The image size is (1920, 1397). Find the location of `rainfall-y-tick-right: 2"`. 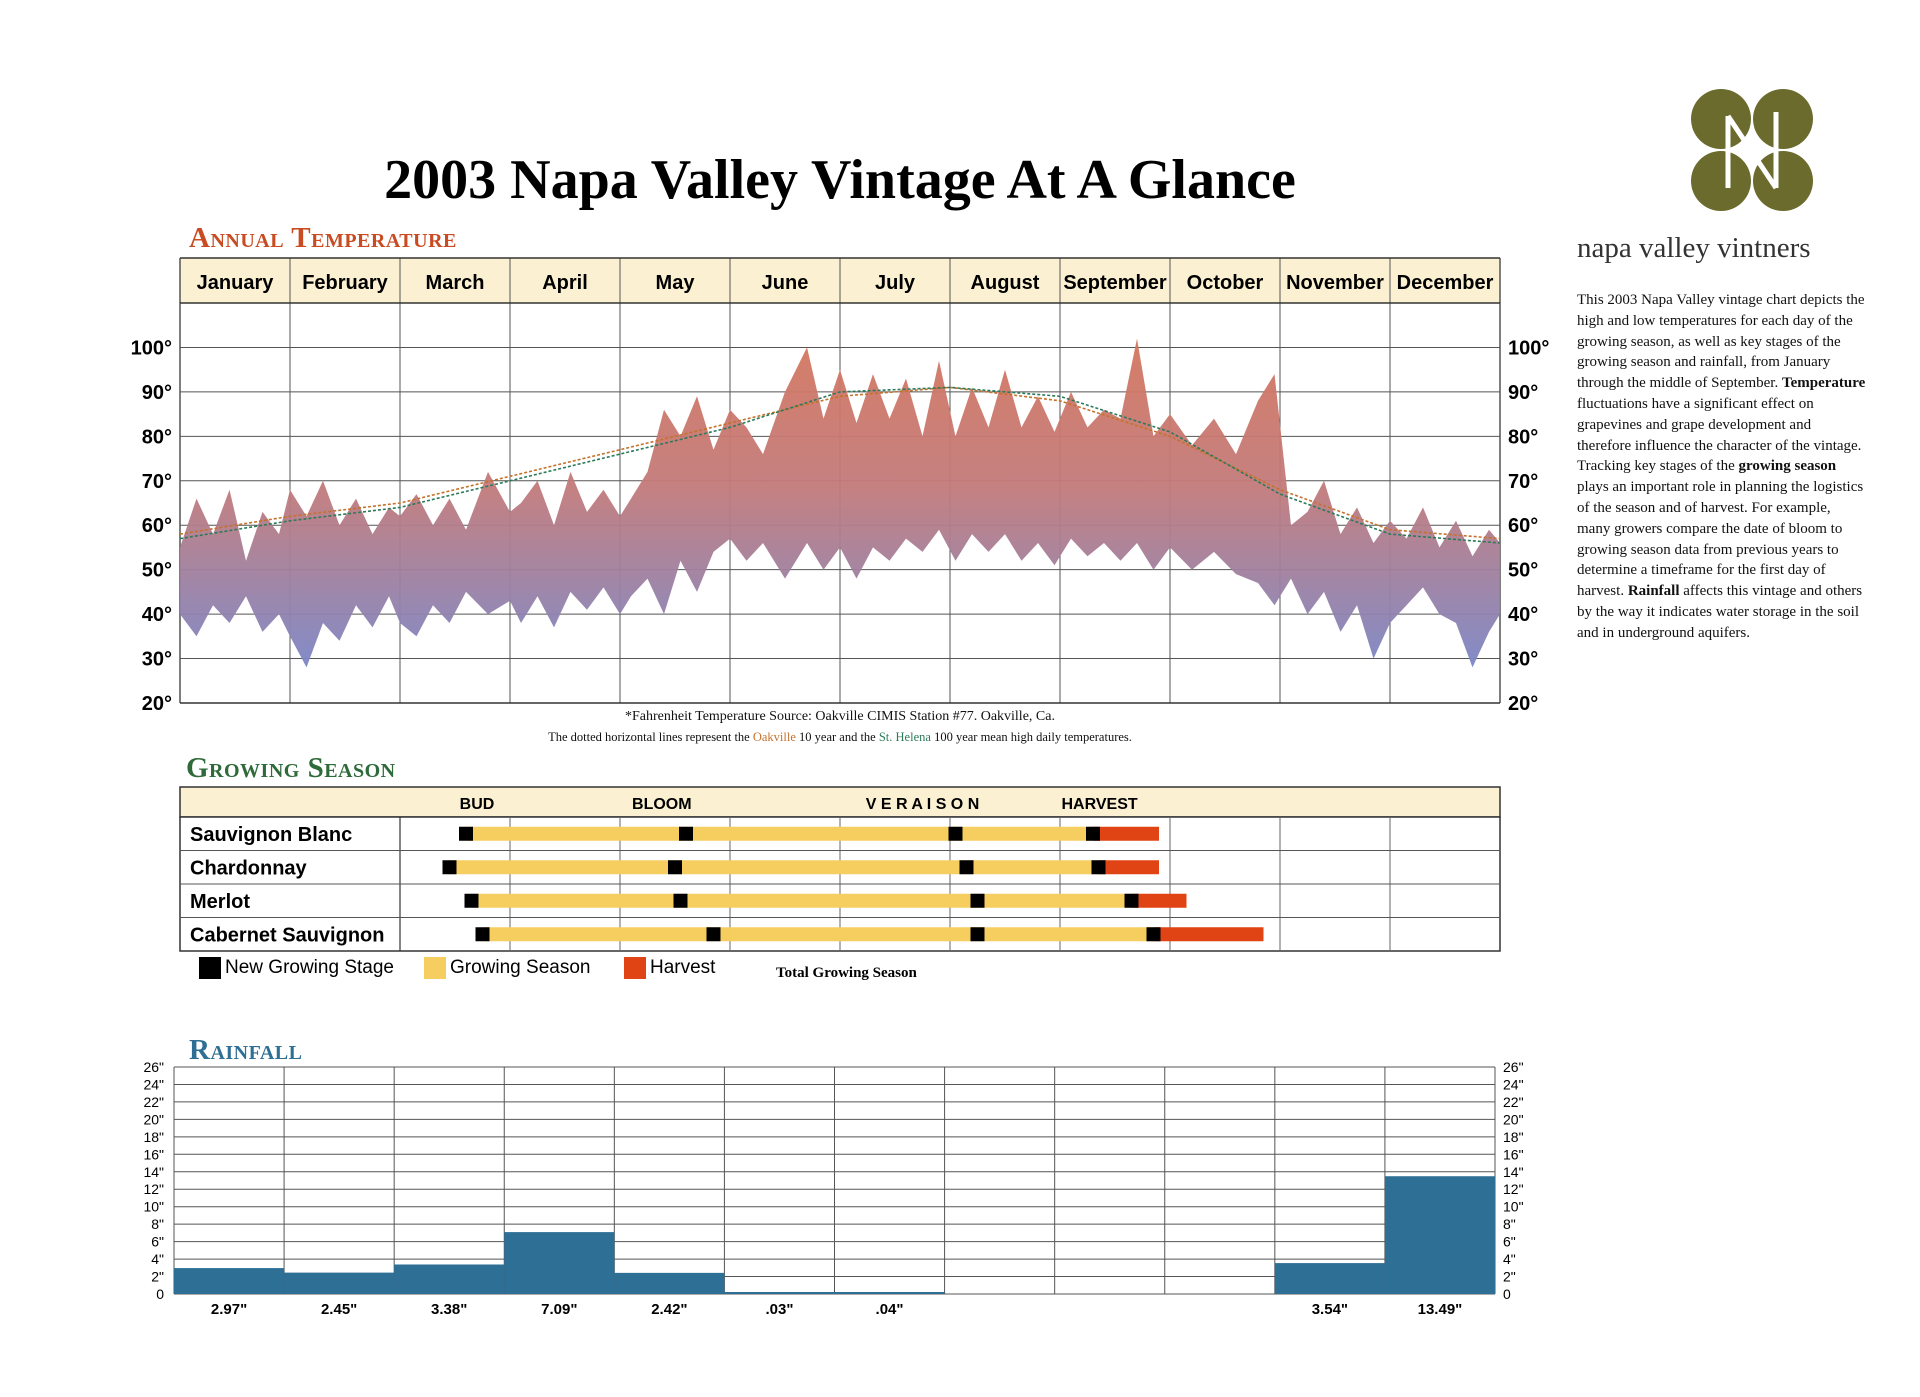

rainfall-y-tick-right: 2" is located at coordinates (1509, 1277).